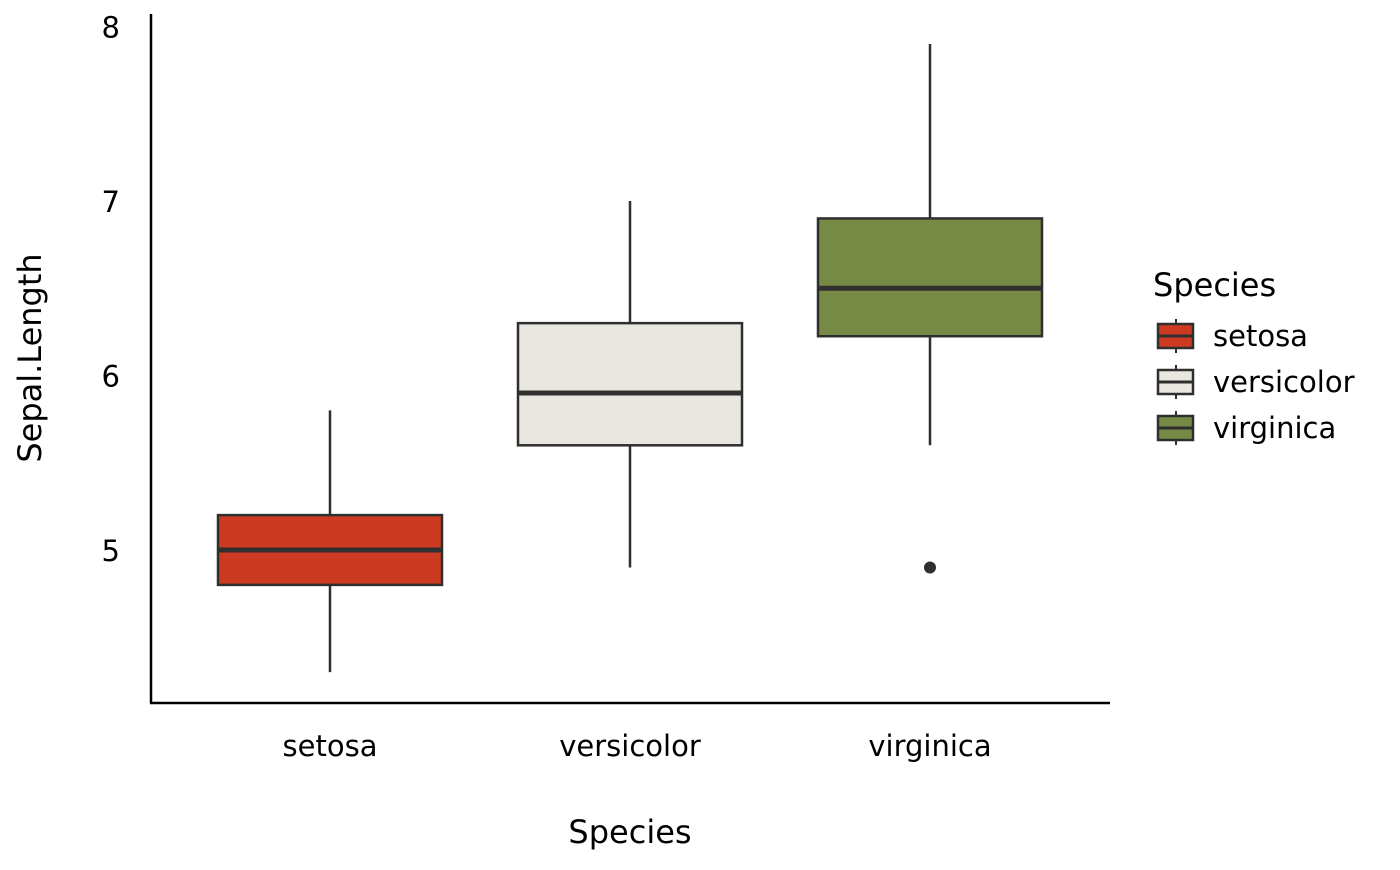  I want to click on legend-title: Species, so click(1214, 285).